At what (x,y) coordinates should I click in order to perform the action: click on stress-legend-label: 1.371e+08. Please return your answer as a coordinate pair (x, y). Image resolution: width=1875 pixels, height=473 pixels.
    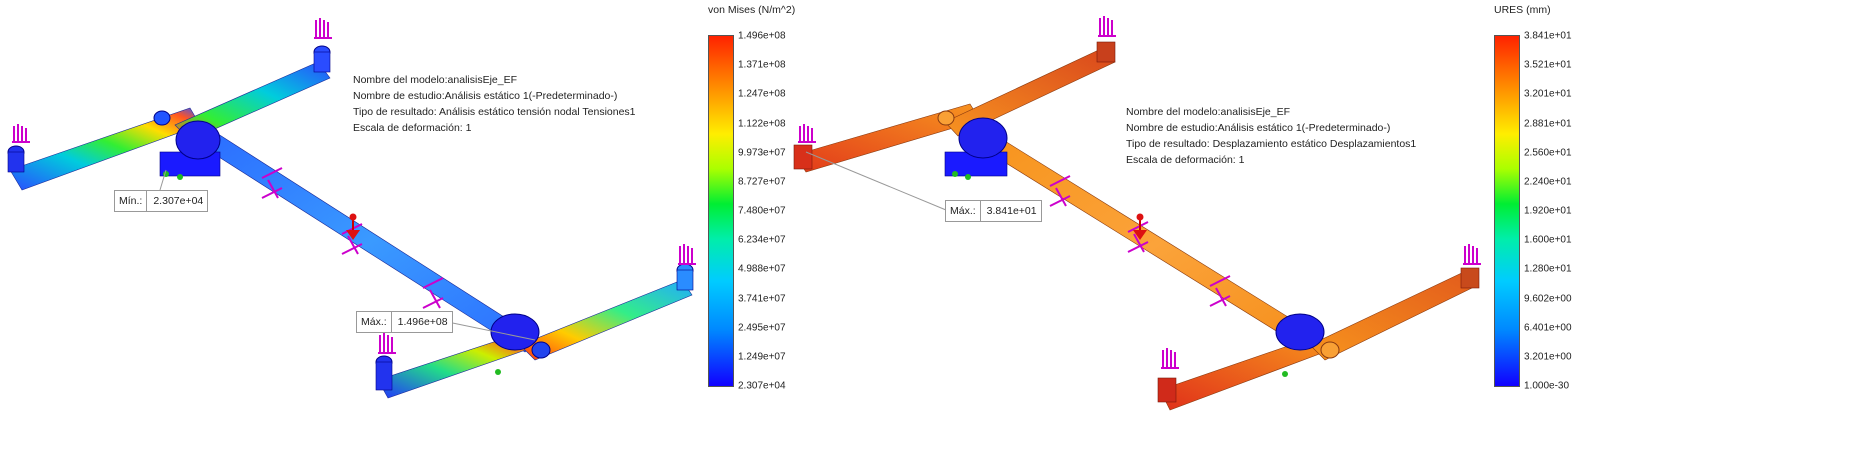
    Looking at the image, I should click on (762, 65).